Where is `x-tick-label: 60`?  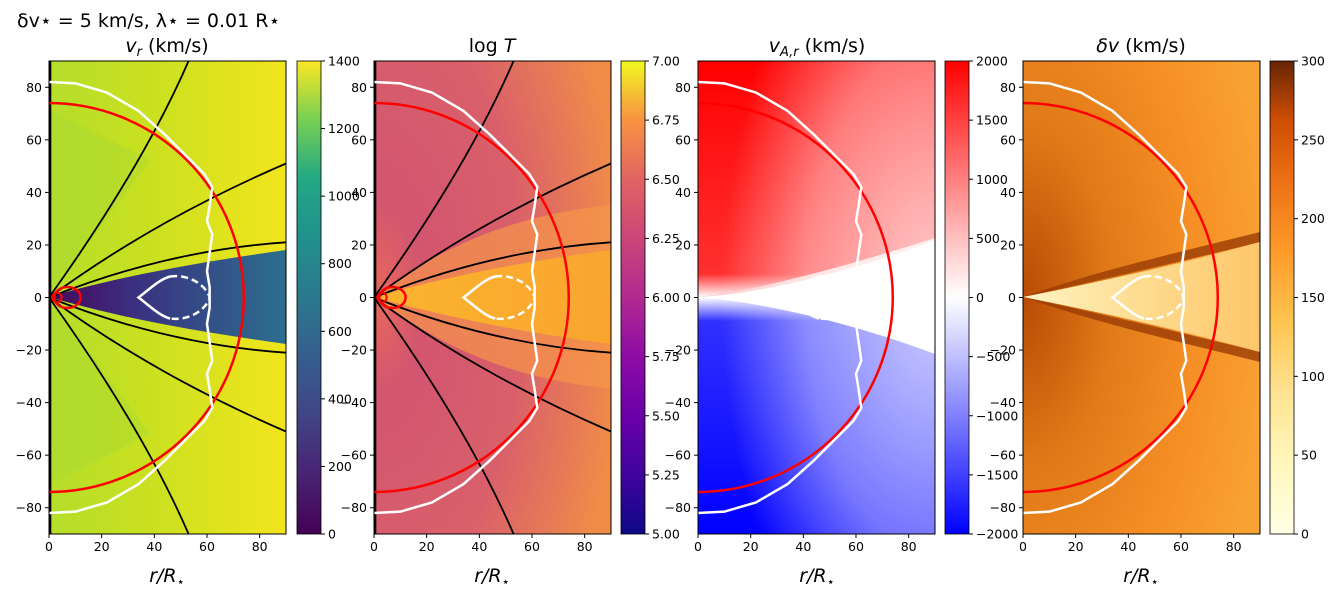
x-tick-label: 60 is located at coordinates (856, 546).